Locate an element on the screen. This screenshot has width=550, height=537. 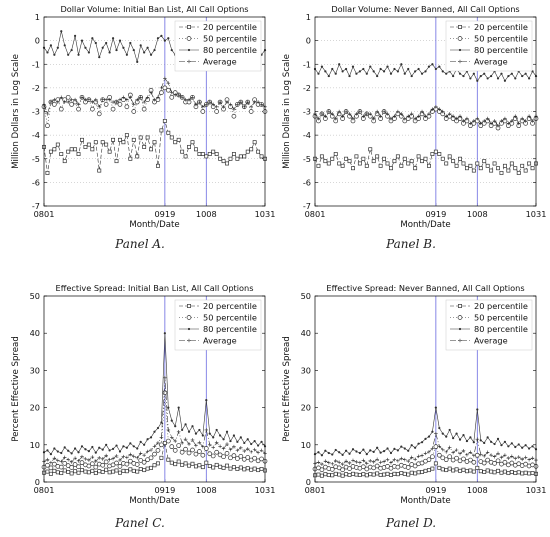
legend-label: 50 percentile is located at coordinates (501, 39).